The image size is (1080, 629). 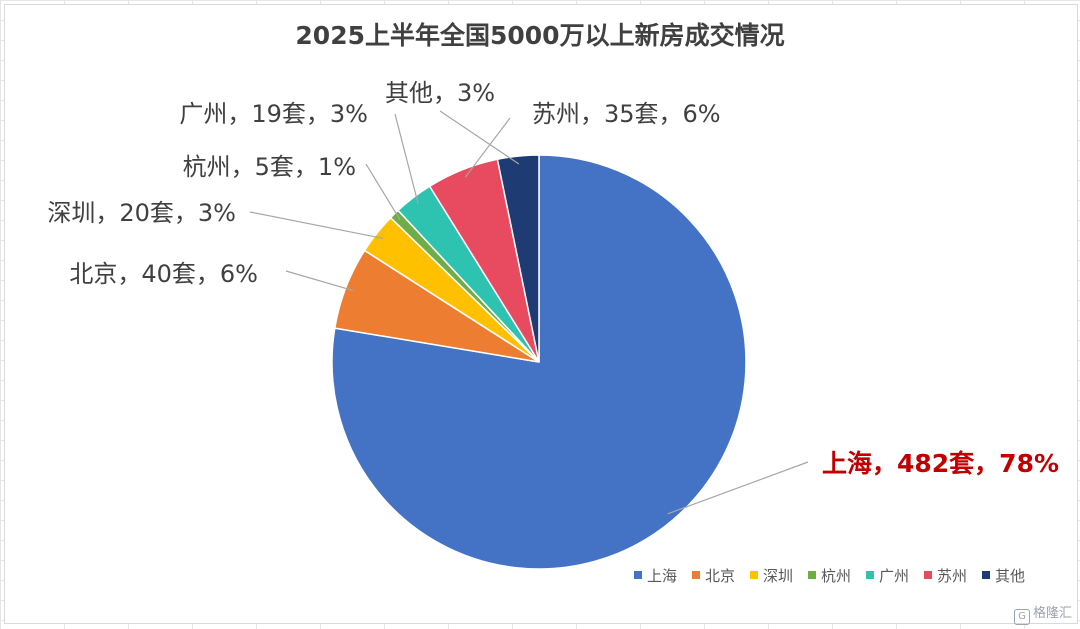 What do you see at coordinates (269, 167) in the screenshot?
I see `data-label-3: 杭州，5套，1%` at bounding box center [269, 167].